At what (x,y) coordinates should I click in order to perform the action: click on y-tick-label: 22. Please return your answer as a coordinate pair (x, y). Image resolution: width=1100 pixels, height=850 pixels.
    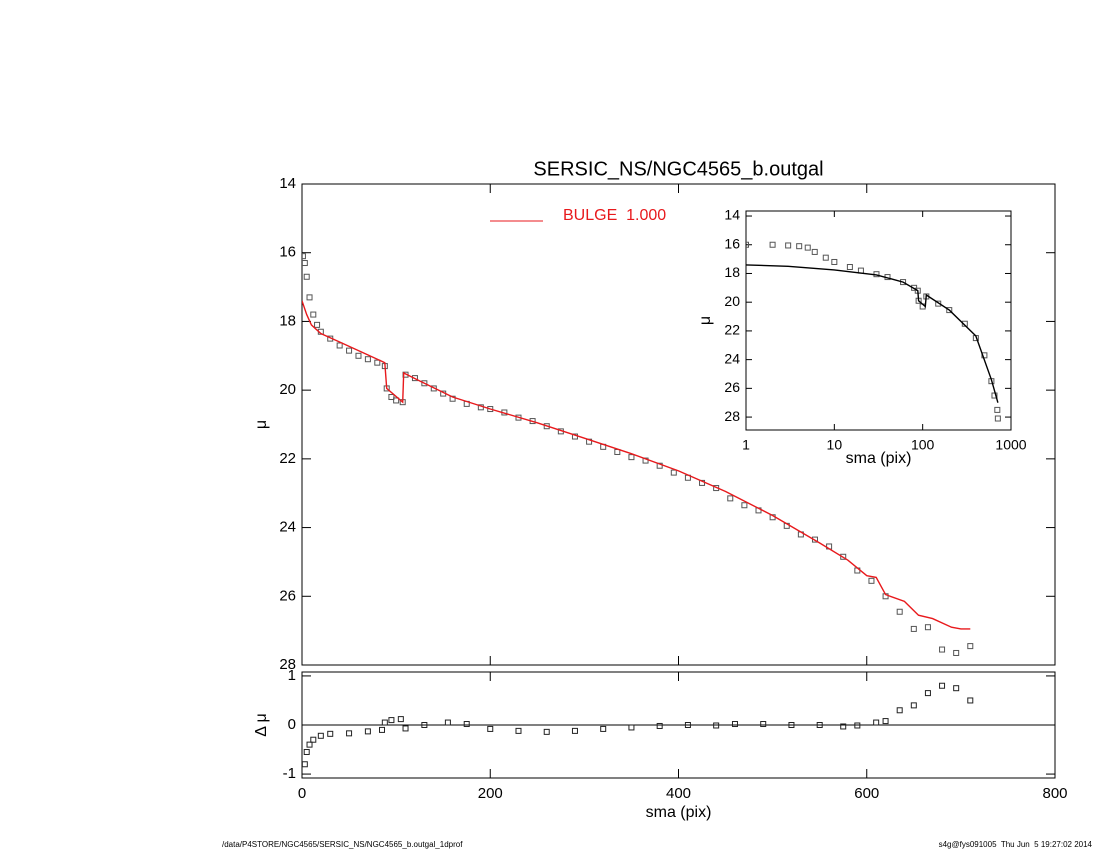
    Looking at the image, I should click on (732, 330).